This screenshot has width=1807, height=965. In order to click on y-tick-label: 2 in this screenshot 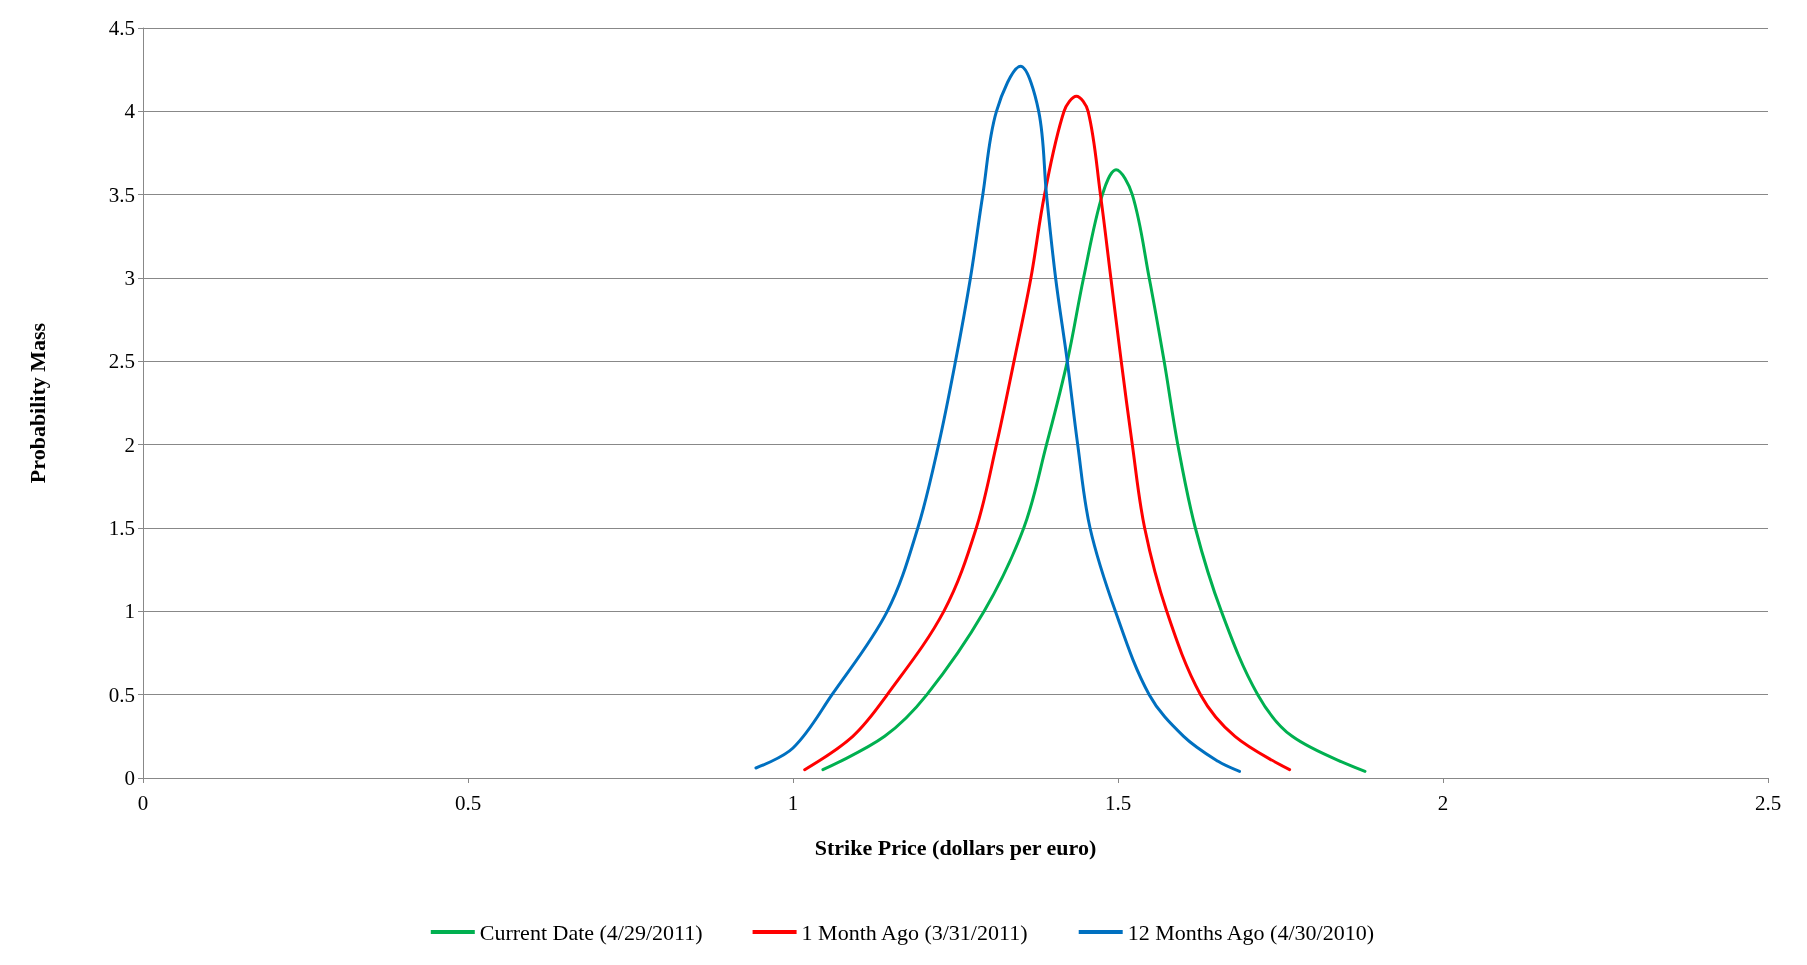, I will do `click(129, 444)`.